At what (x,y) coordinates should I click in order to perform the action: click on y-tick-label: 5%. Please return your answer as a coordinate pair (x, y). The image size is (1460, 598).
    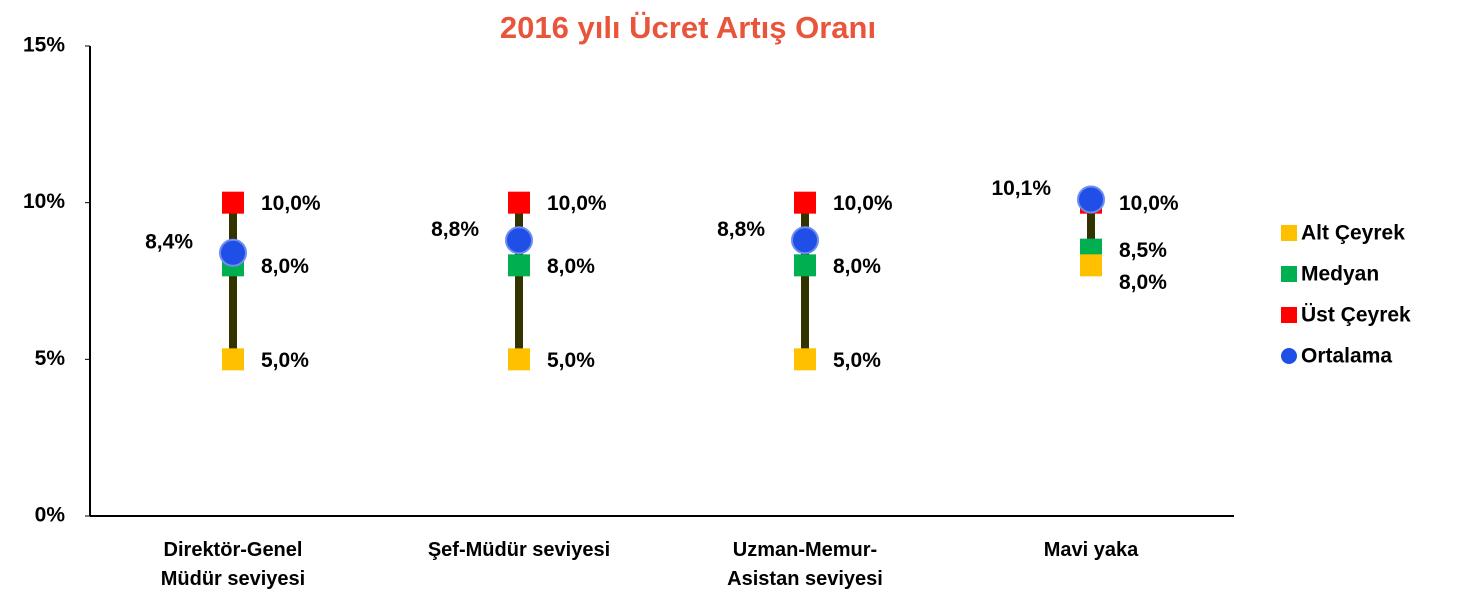
    Looking at the image, I should click on (50, 358).